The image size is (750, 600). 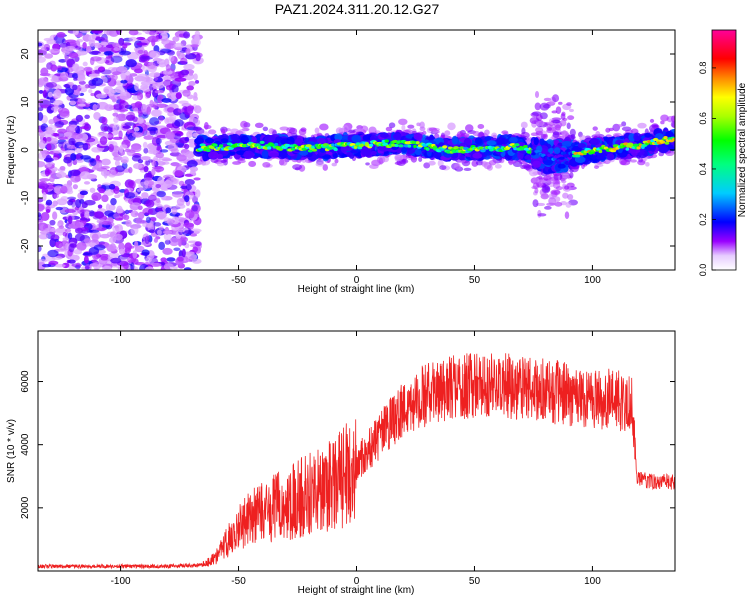 I want to click on spectrogram-x-tick-label: -50, so click(x=238, y=280).